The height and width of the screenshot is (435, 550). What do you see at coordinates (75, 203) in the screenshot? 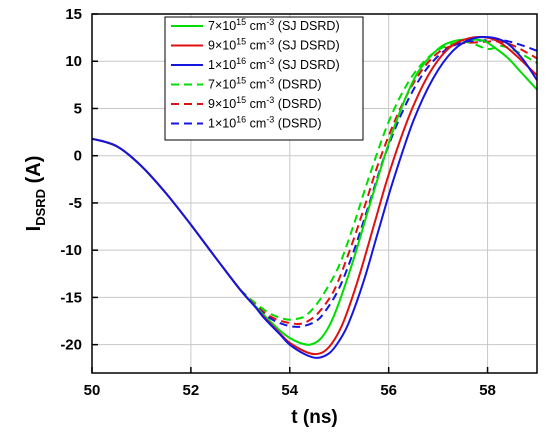
I see `y-tick-label: -5` at bounding box center [75, 203].